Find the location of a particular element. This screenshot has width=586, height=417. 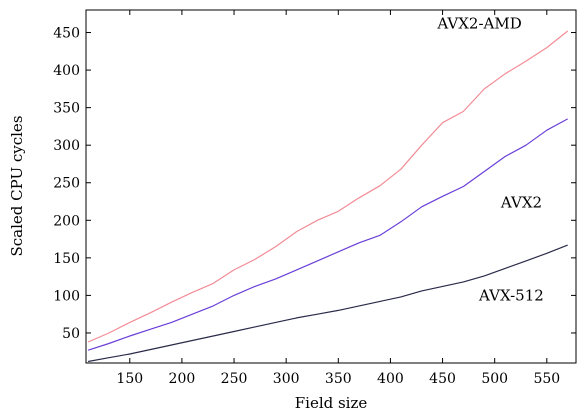

x-tick-label: 550 is located at coordinates (546, 379).